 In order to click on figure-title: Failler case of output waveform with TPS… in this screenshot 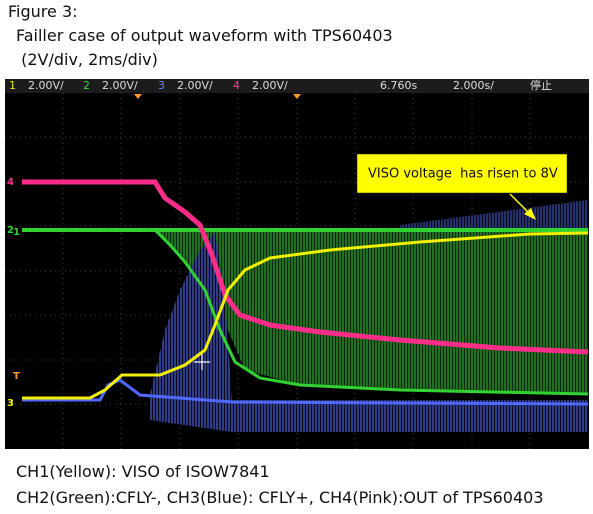, I will do `click(204, 35)`.